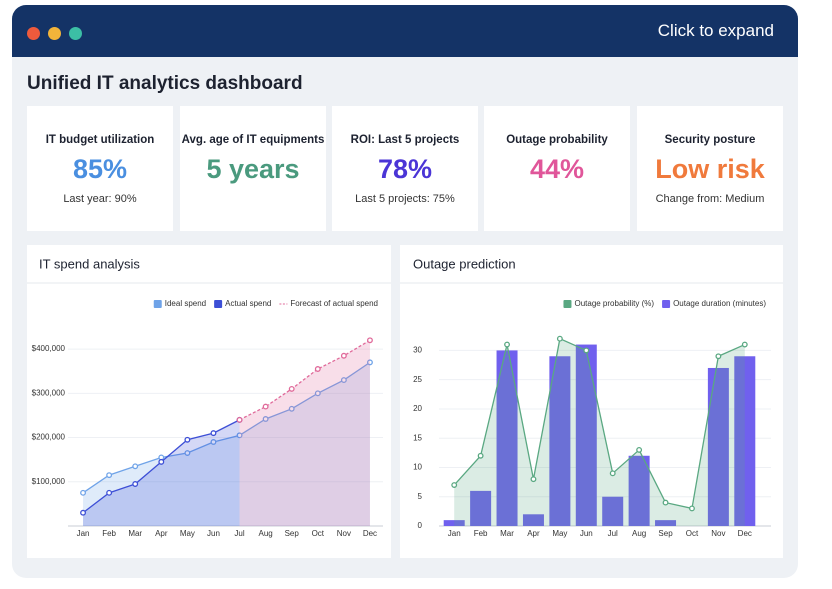  What do you see at coordinates (318, 533) in the screenshot?
I see `x-tick-label: Oct` at bounding box center [318, 533].